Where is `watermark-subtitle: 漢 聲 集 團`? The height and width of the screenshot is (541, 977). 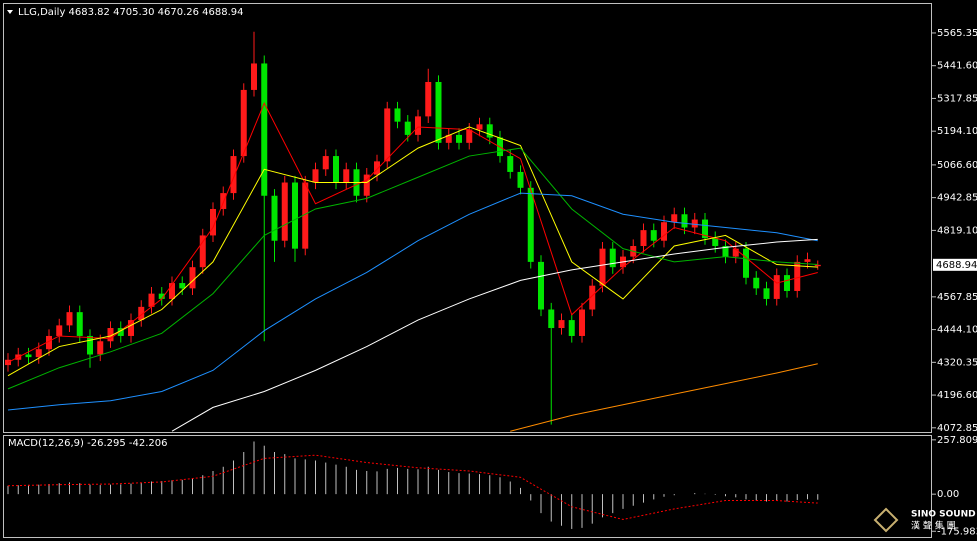 watermark-subtitle: 漢 聲 集 團 is located at coordinates (933, 526).